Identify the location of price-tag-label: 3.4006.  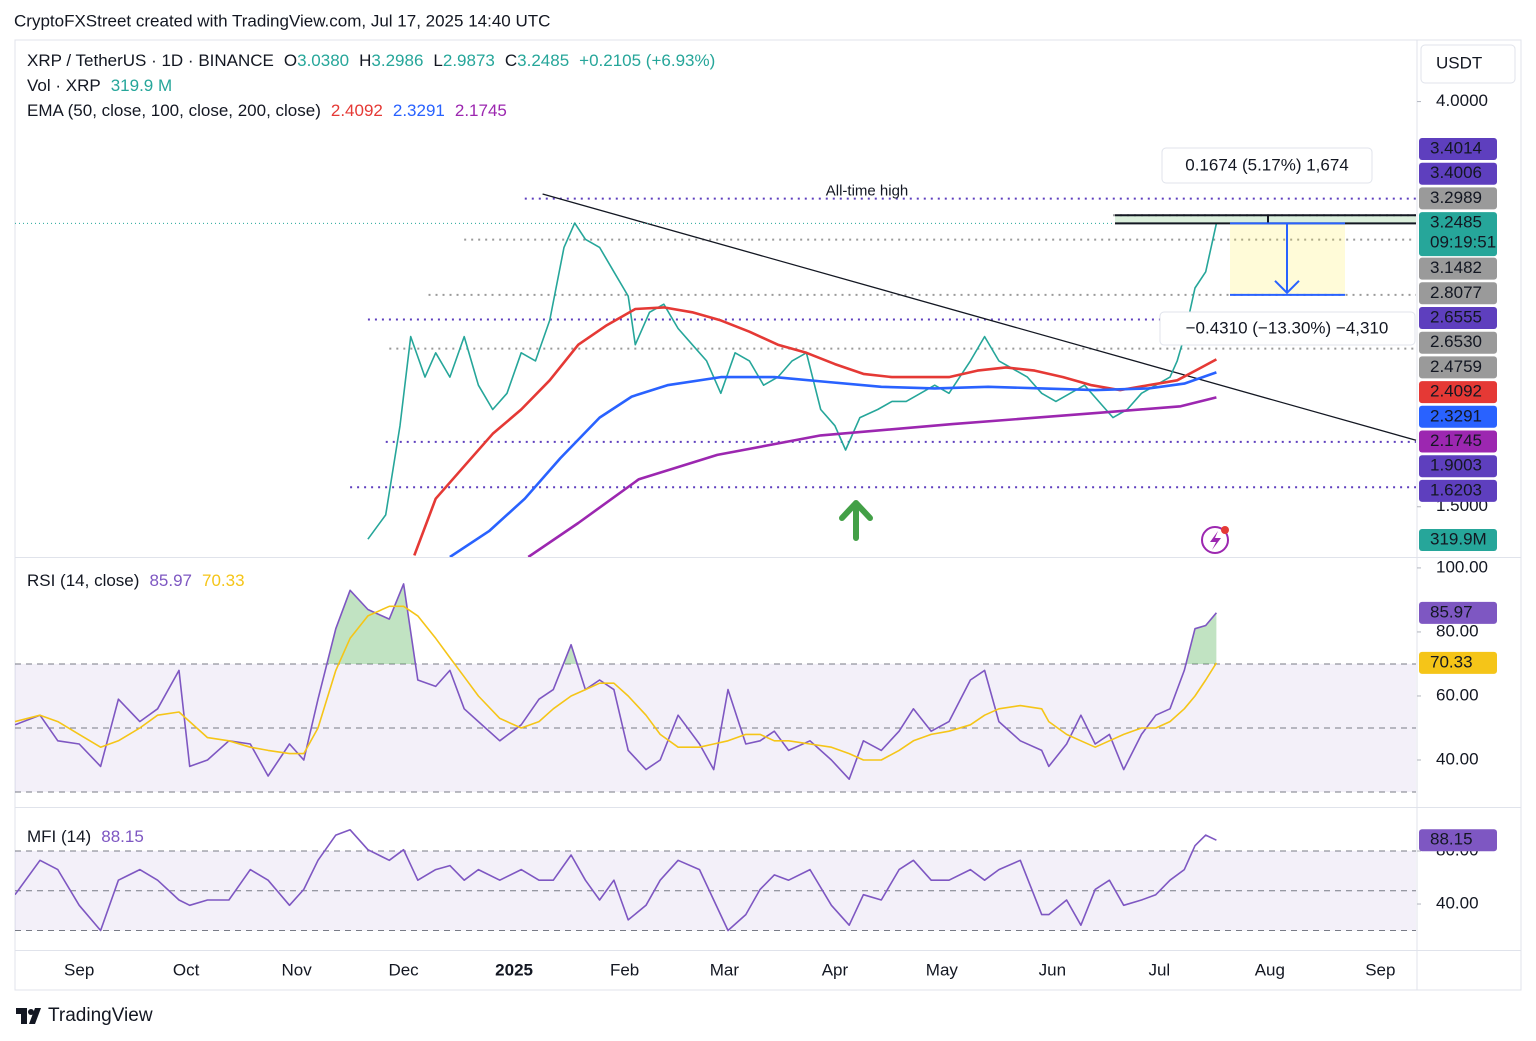
(1456, 172).